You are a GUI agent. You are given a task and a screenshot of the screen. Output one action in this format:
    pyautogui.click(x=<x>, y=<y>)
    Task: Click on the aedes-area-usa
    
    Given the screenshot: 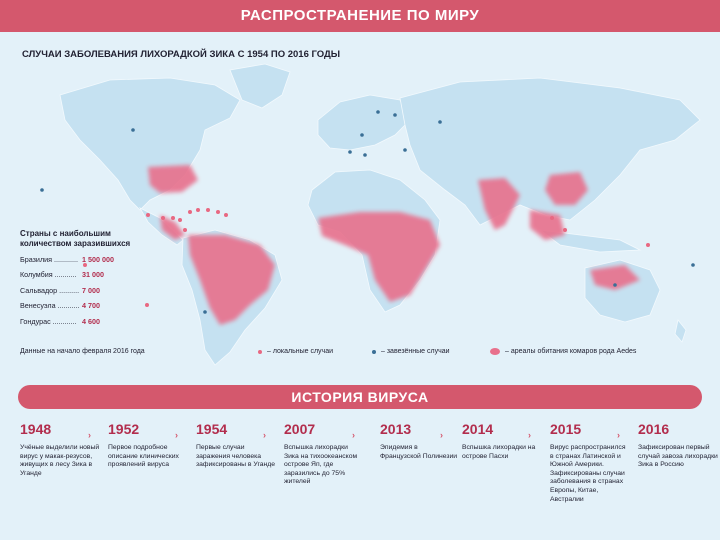 What is the action you would take?
    pyautogui.click(x=173, y=179)
    